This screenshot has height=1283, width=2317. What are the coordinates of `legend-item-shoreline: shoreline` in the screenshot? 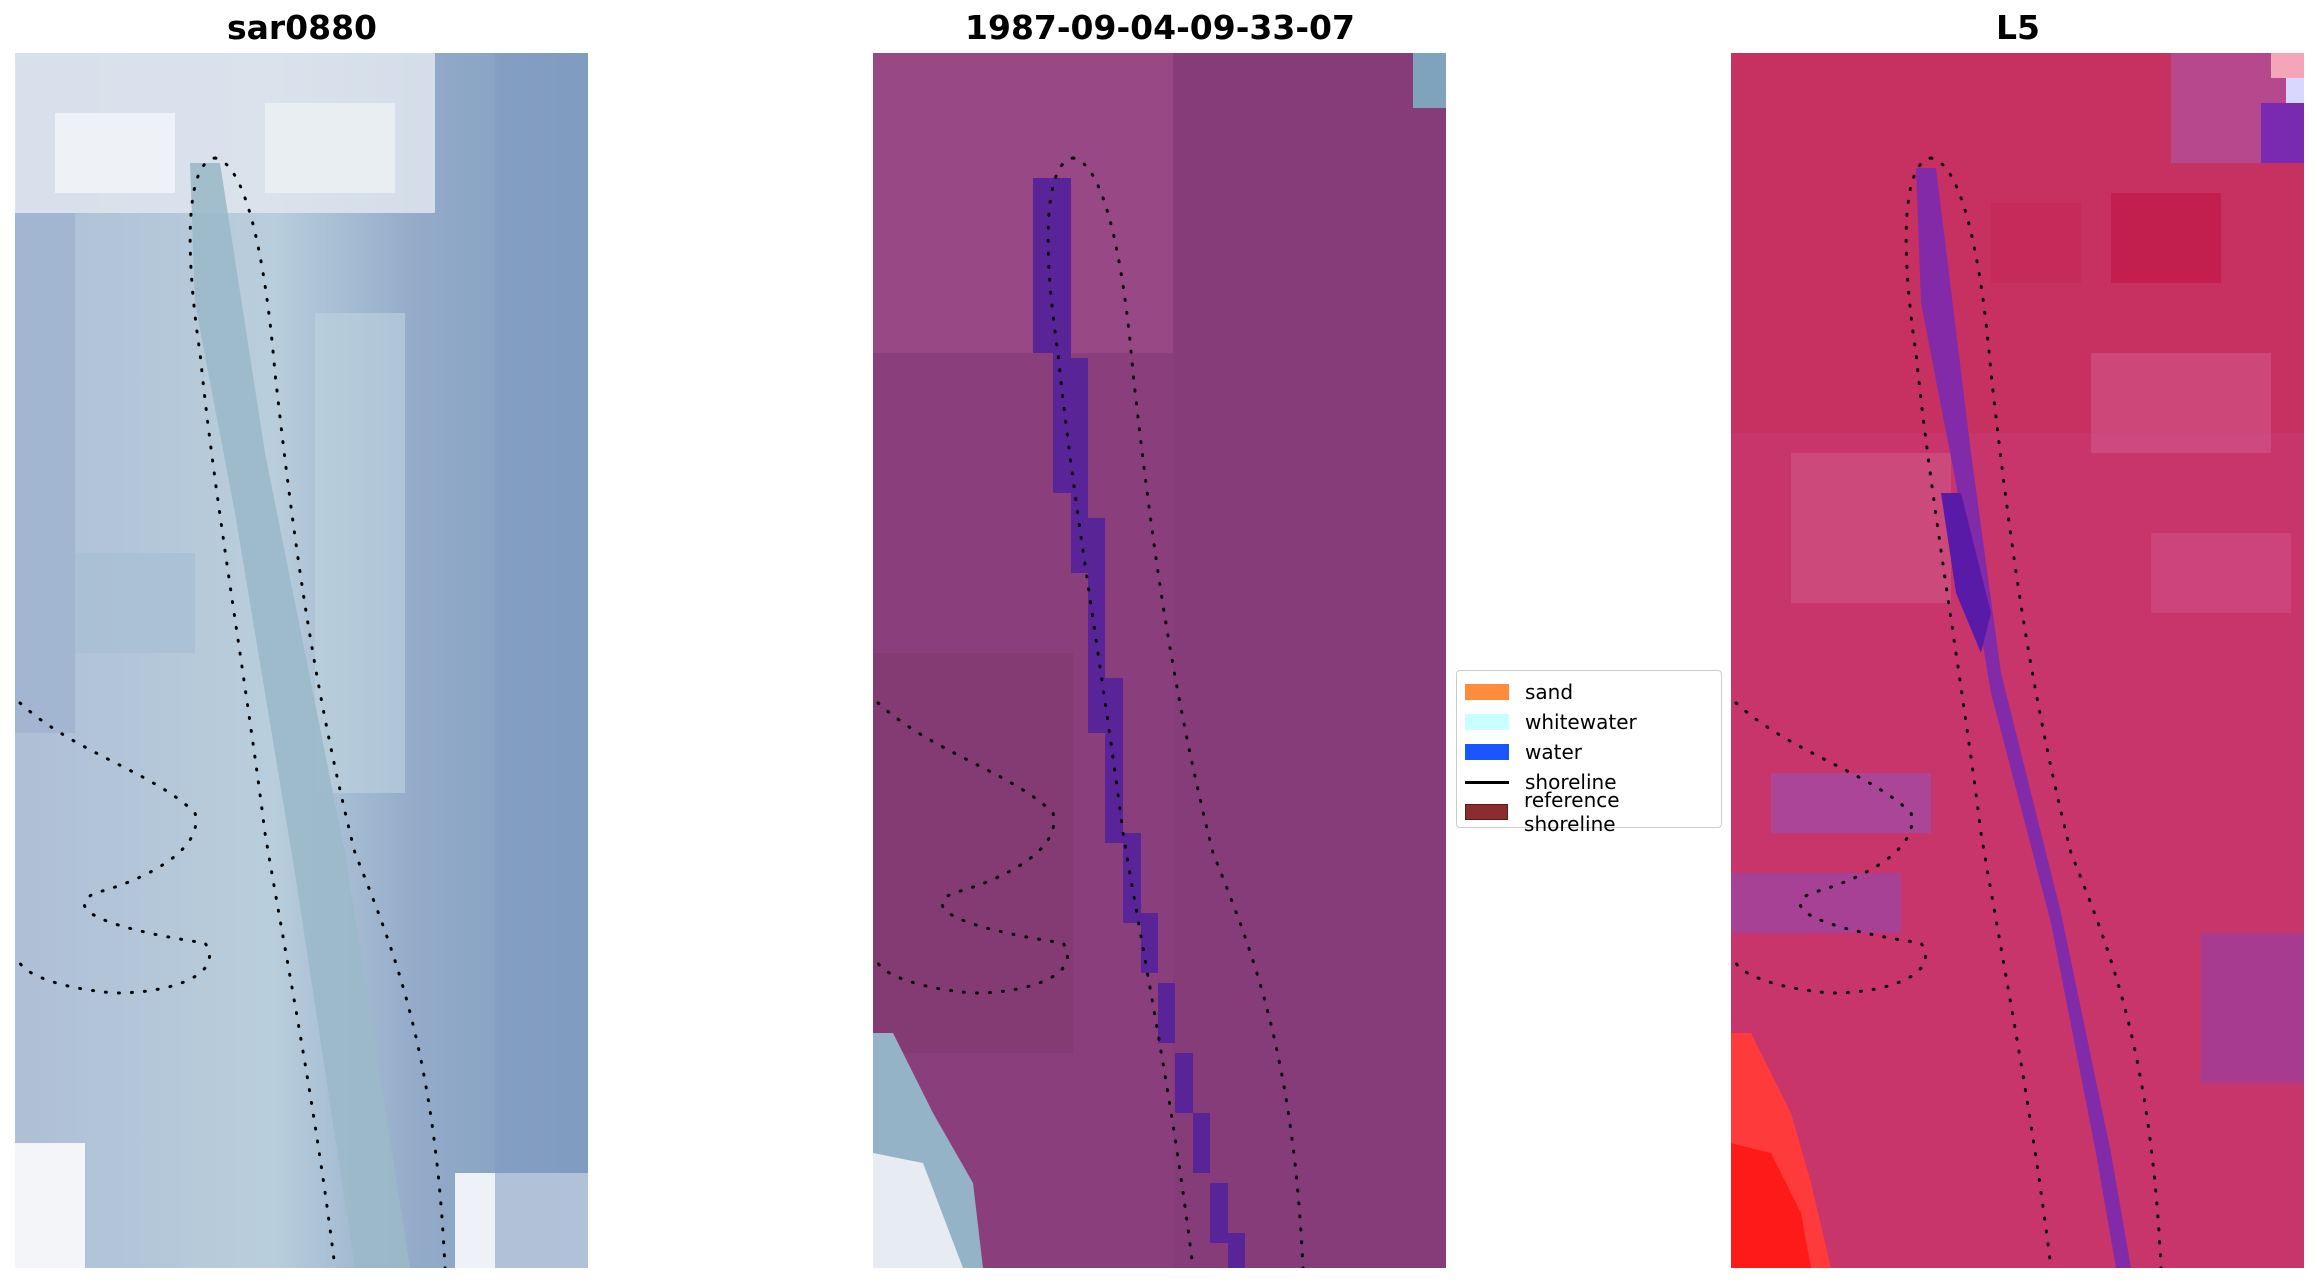 It's located at (1589, 782).